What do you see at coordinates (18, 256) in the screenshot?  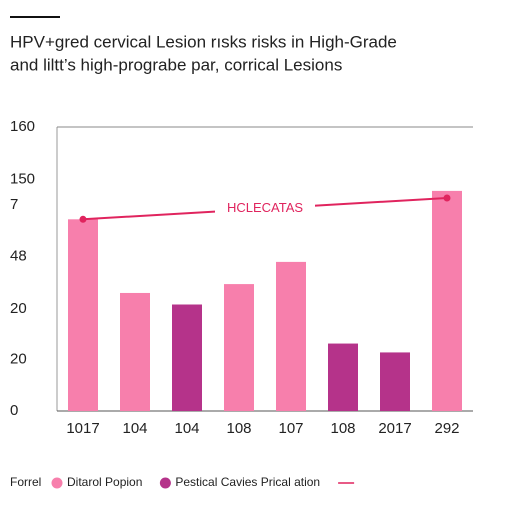 I see `y-tick-label: 48` at bounding box center [18, 256].